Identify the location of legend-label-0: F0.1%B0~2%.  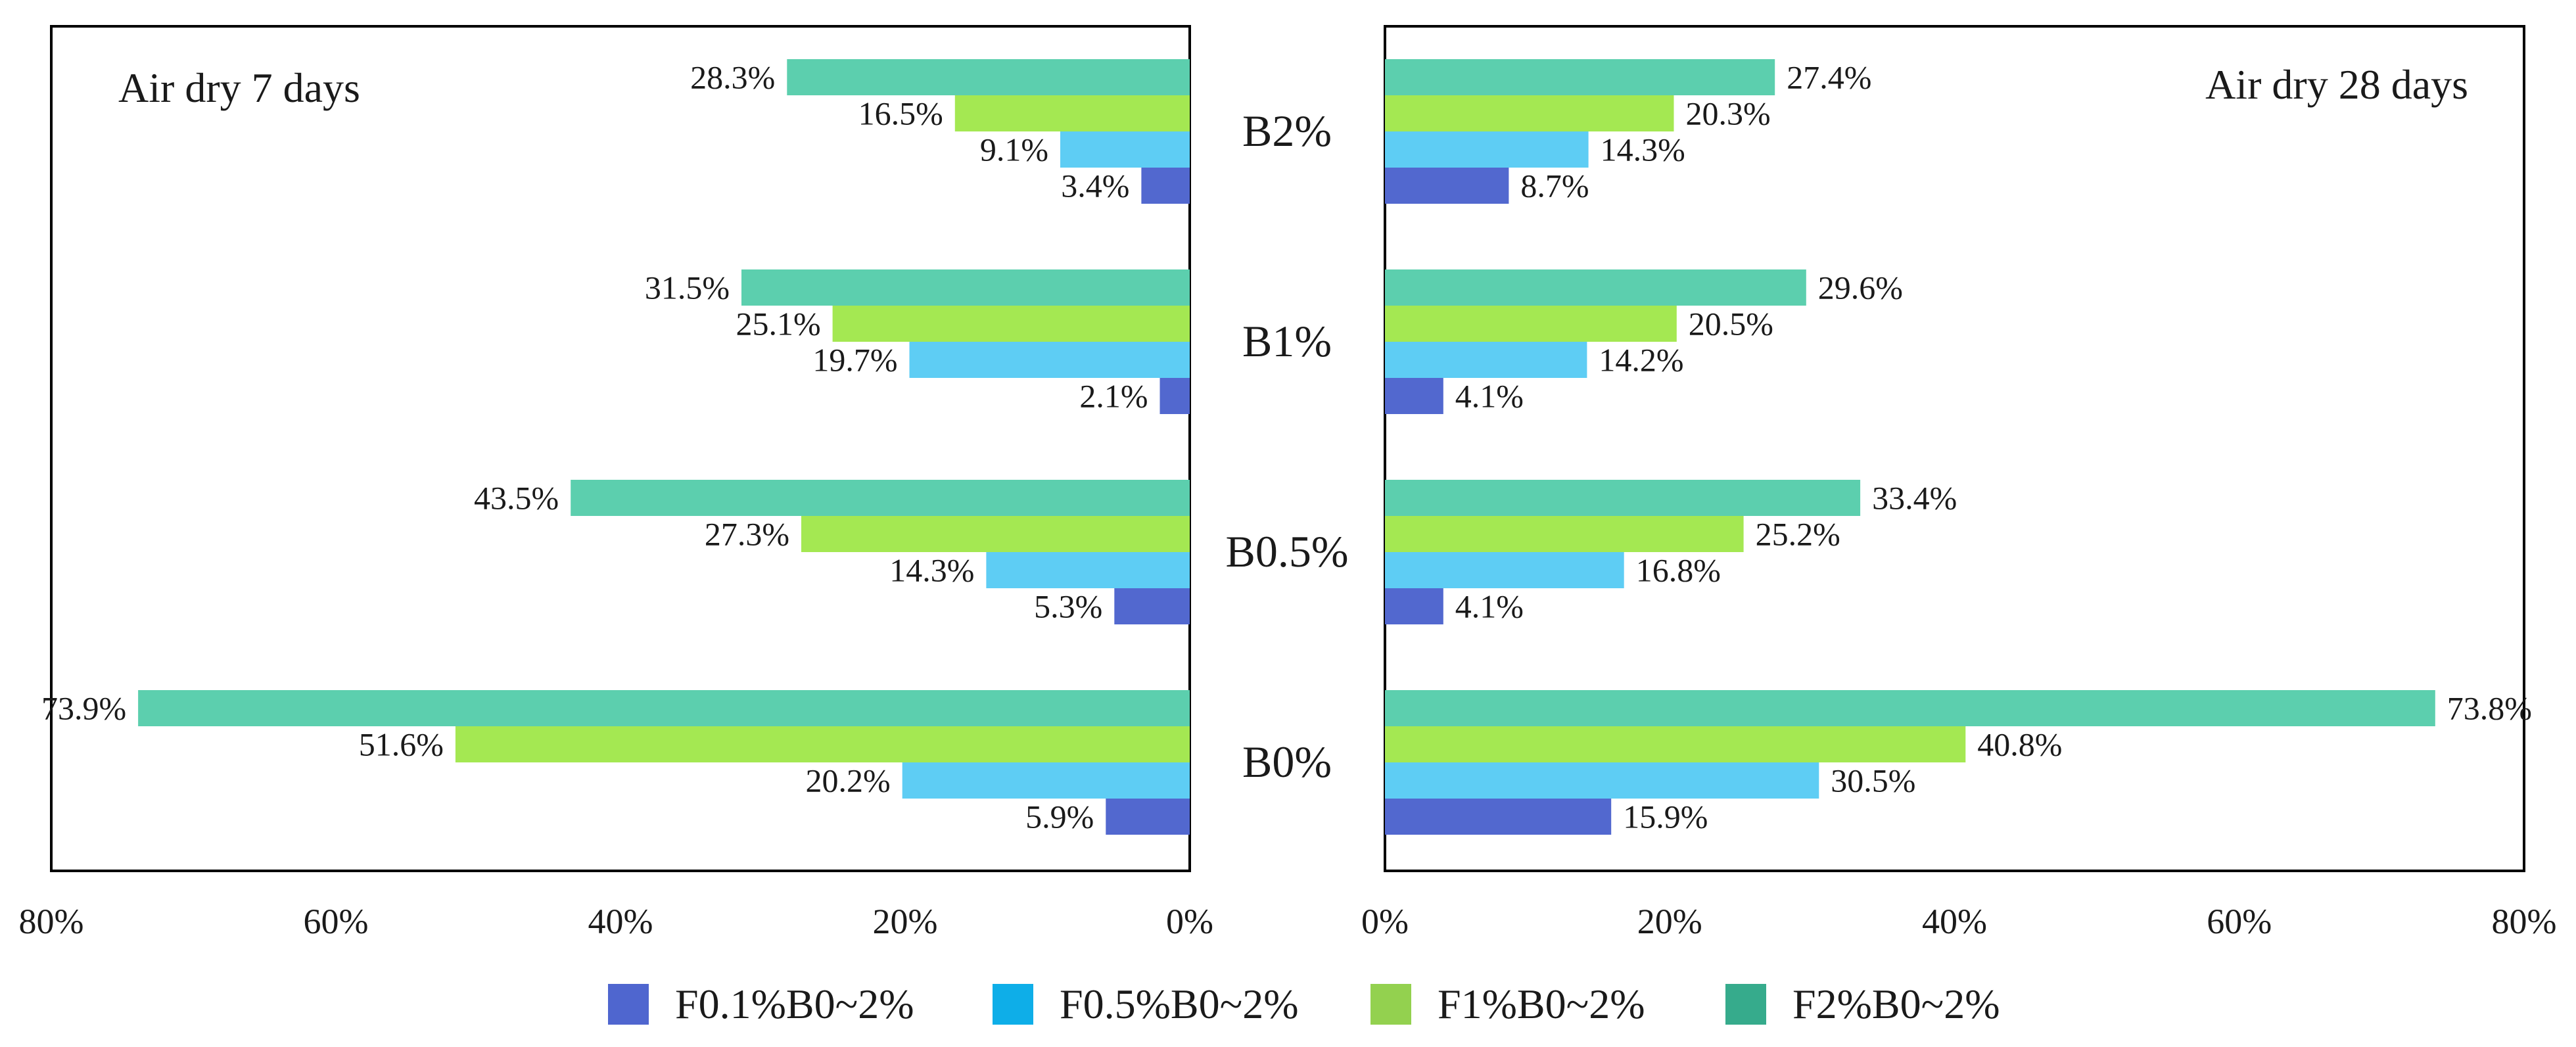
(794, 1004).